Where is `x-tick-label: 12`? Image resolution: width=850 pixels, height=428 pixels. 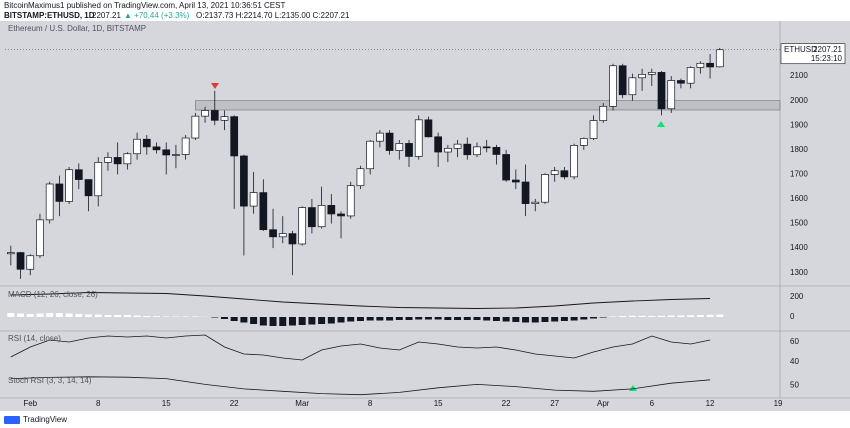 x-tick-label: 12 is located at coordinates (710, 403).